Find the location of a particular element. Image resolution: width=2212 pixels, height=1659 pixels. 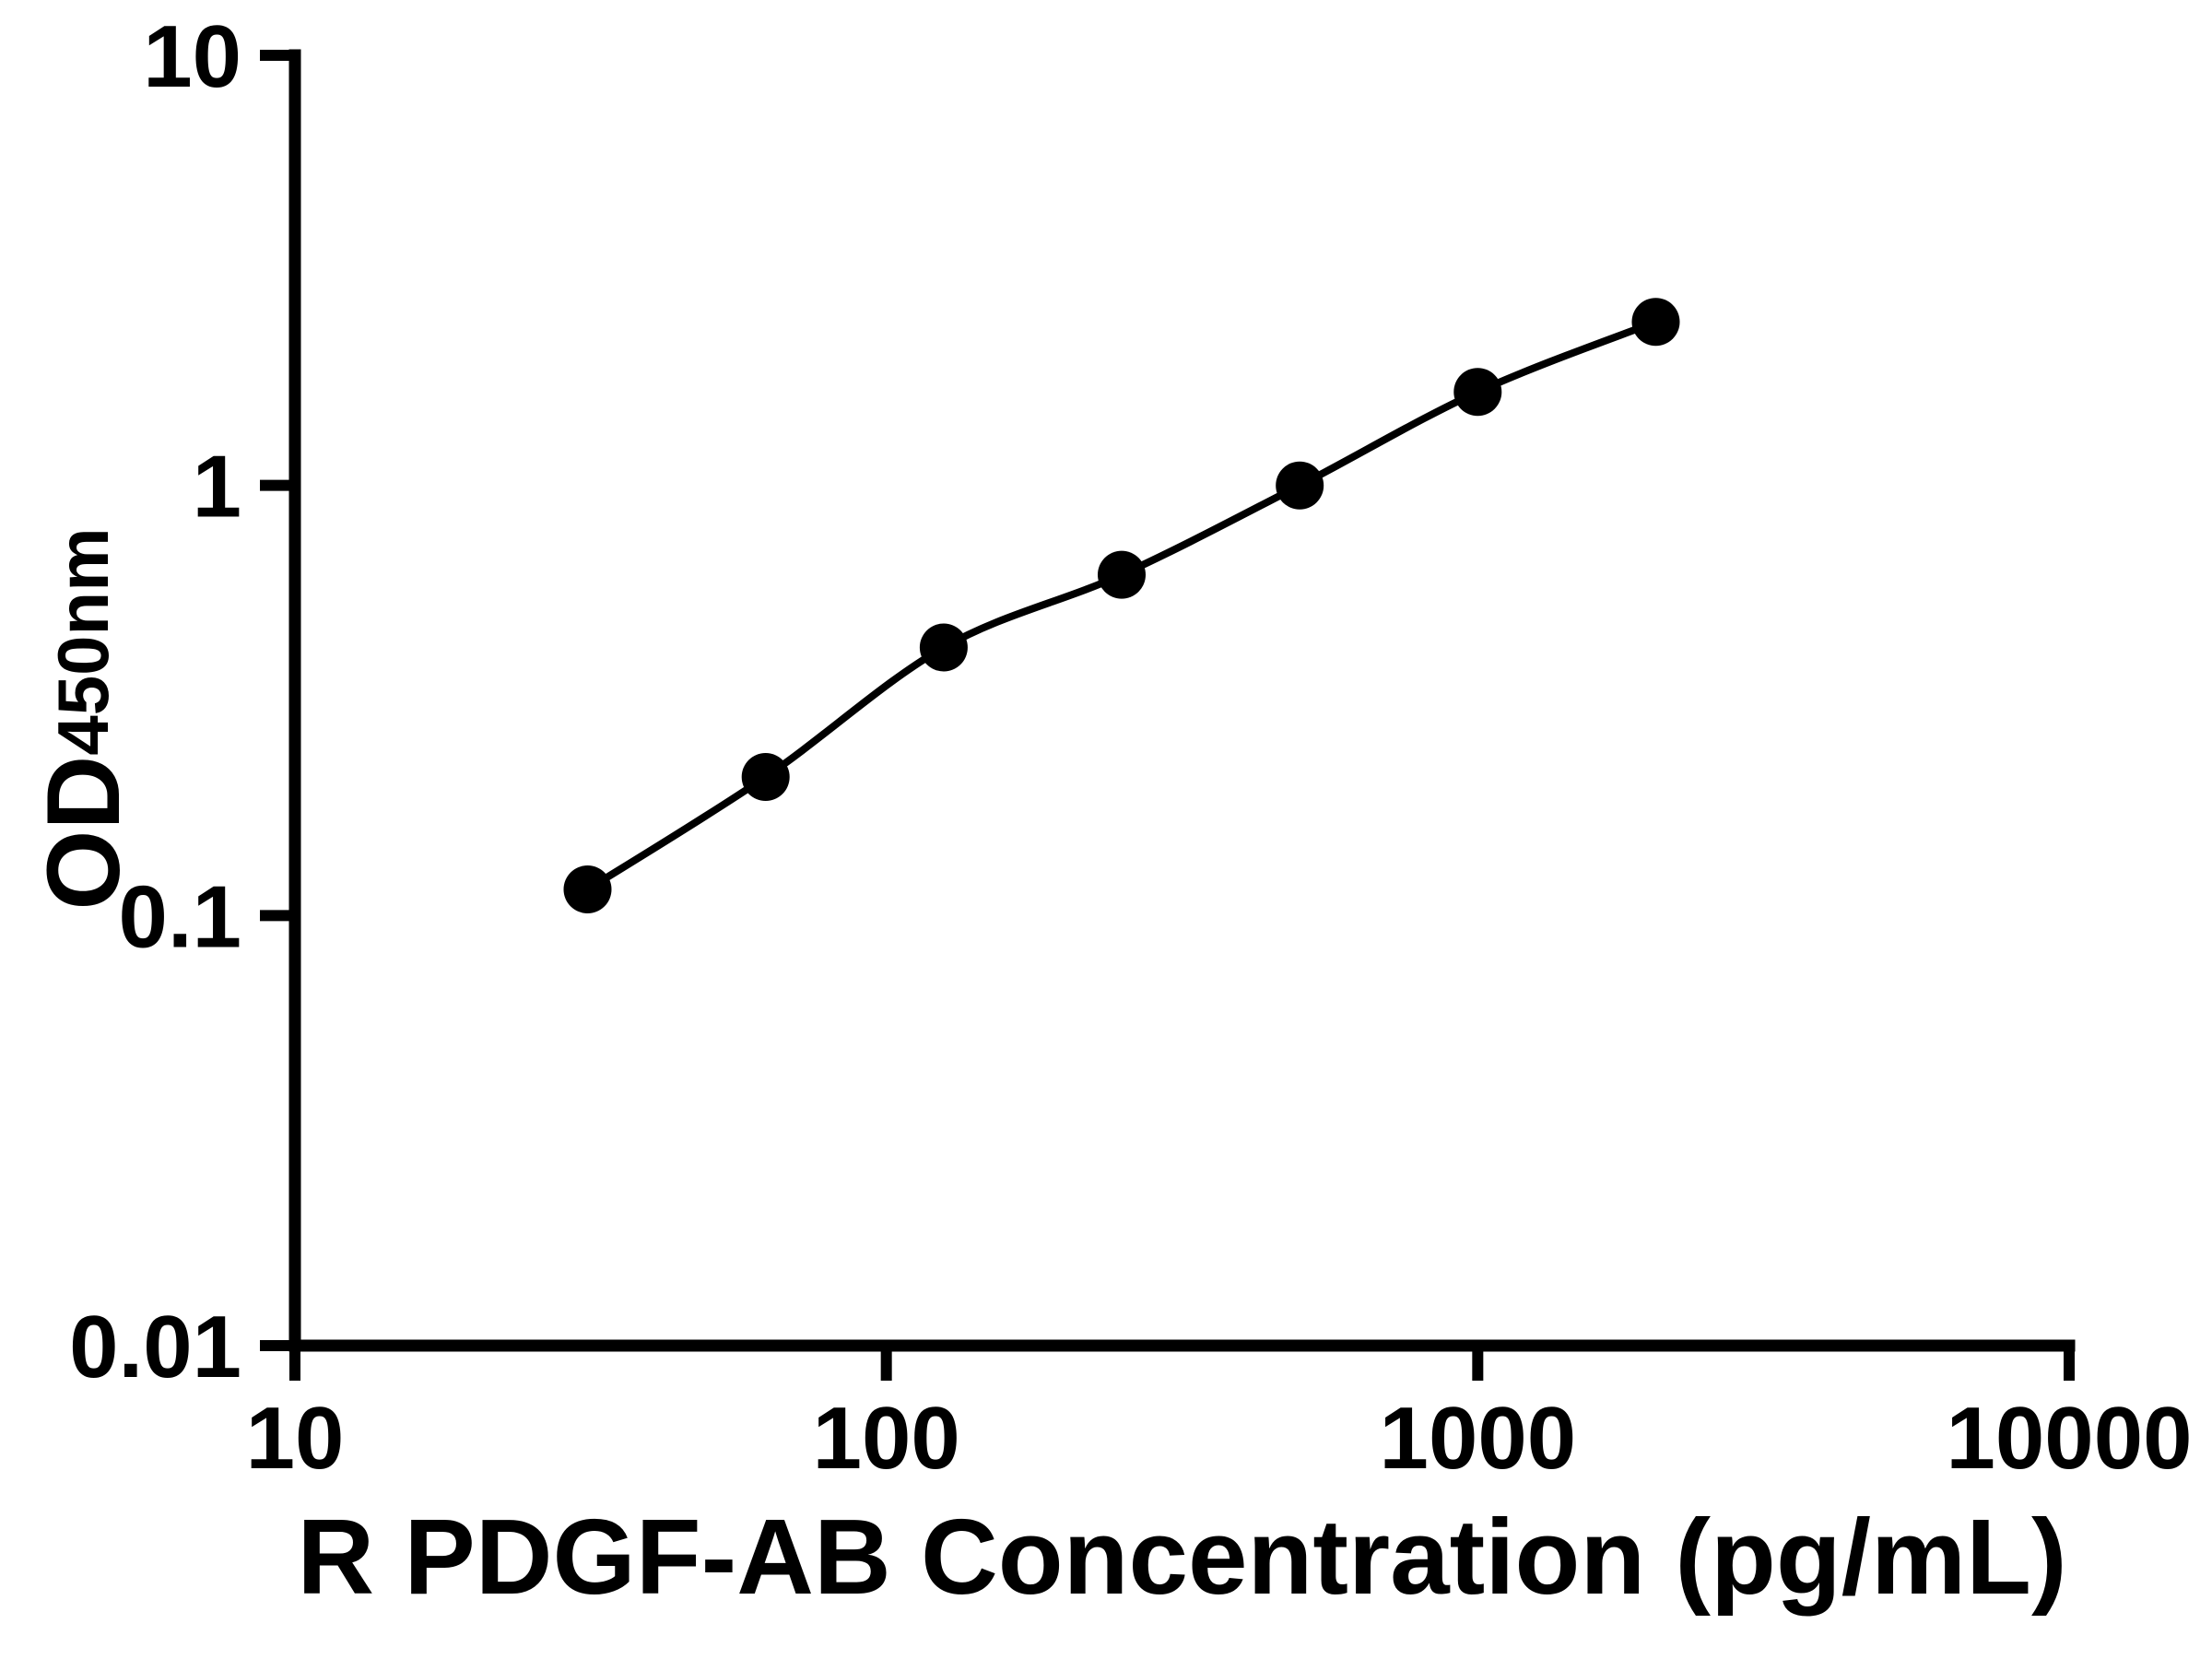

x-axis-title: R PDGF-AB Concentration (pg/mL) is located at coordinates (1182, 1557).